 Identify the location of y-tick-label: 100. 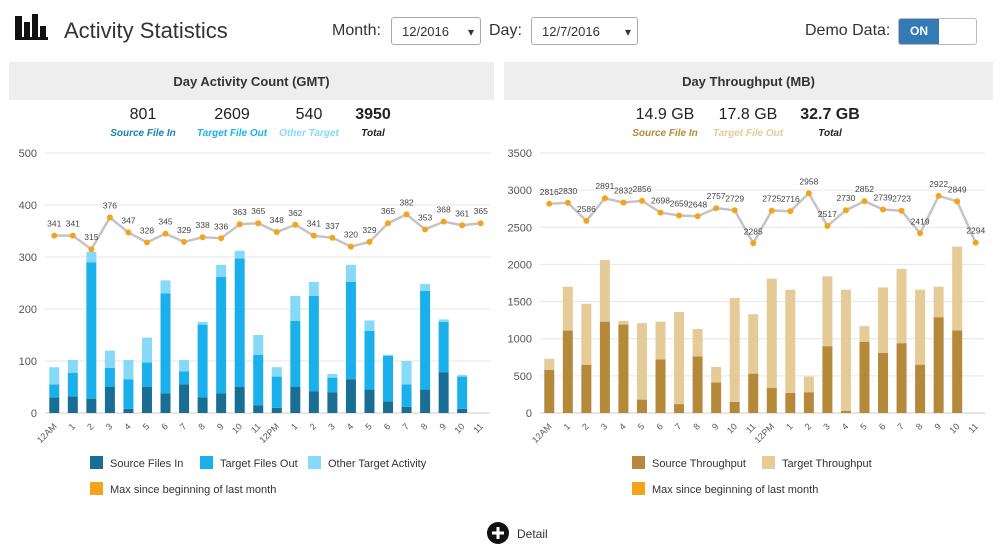
(28, 362).